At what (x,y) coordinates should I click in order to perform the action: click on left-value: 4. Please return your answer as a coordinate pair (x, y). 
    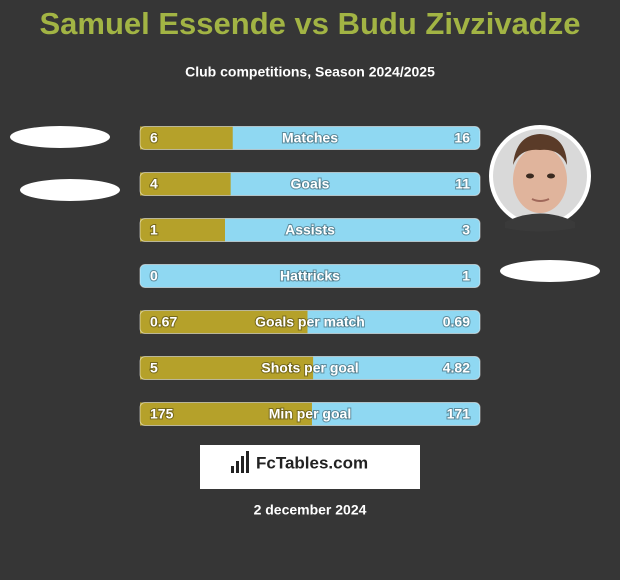
    Looking at the image, I should click on (154, 184).